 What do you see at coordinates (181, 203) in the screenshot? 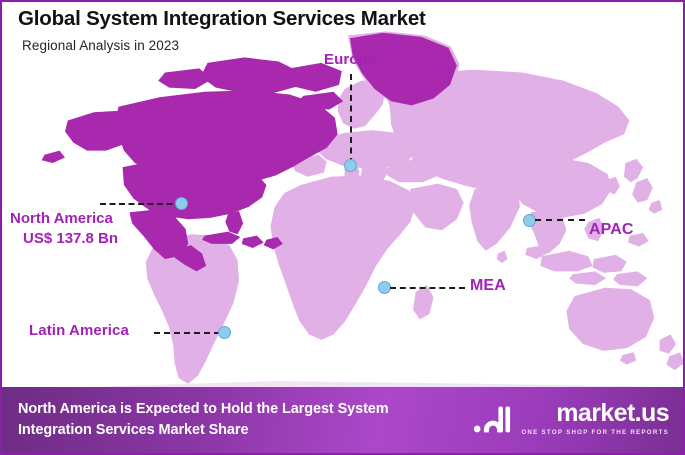
I see `map-marker-north-america` at bounding box center [181, 203].